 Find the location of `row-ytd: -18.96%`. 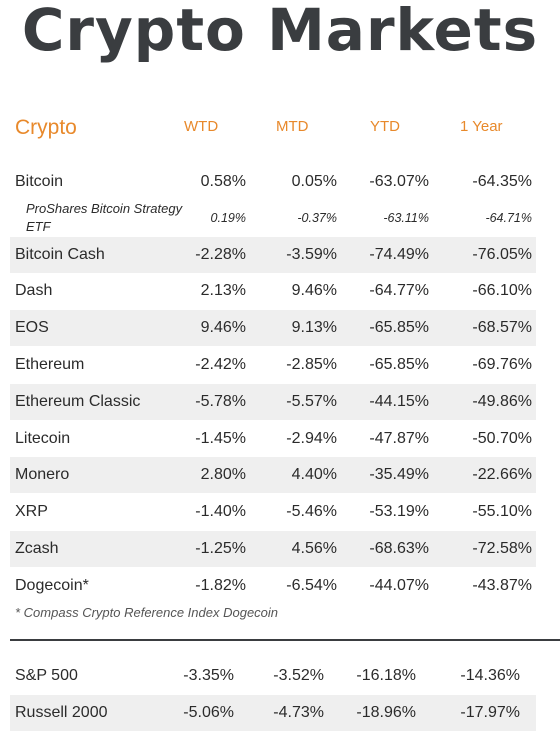

row-ytd: -18.96% is located at coordinates (386, 712).